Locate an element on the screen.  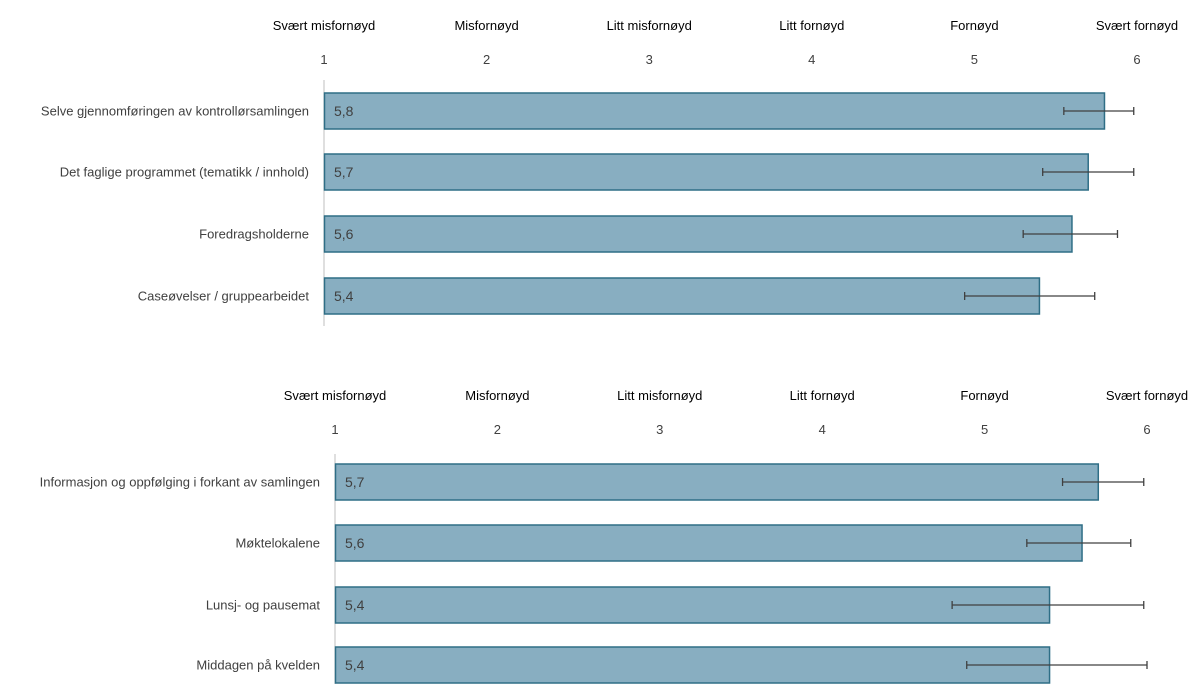
category-label: Lunsj- og pausemat is located at coordinates (263, 605).